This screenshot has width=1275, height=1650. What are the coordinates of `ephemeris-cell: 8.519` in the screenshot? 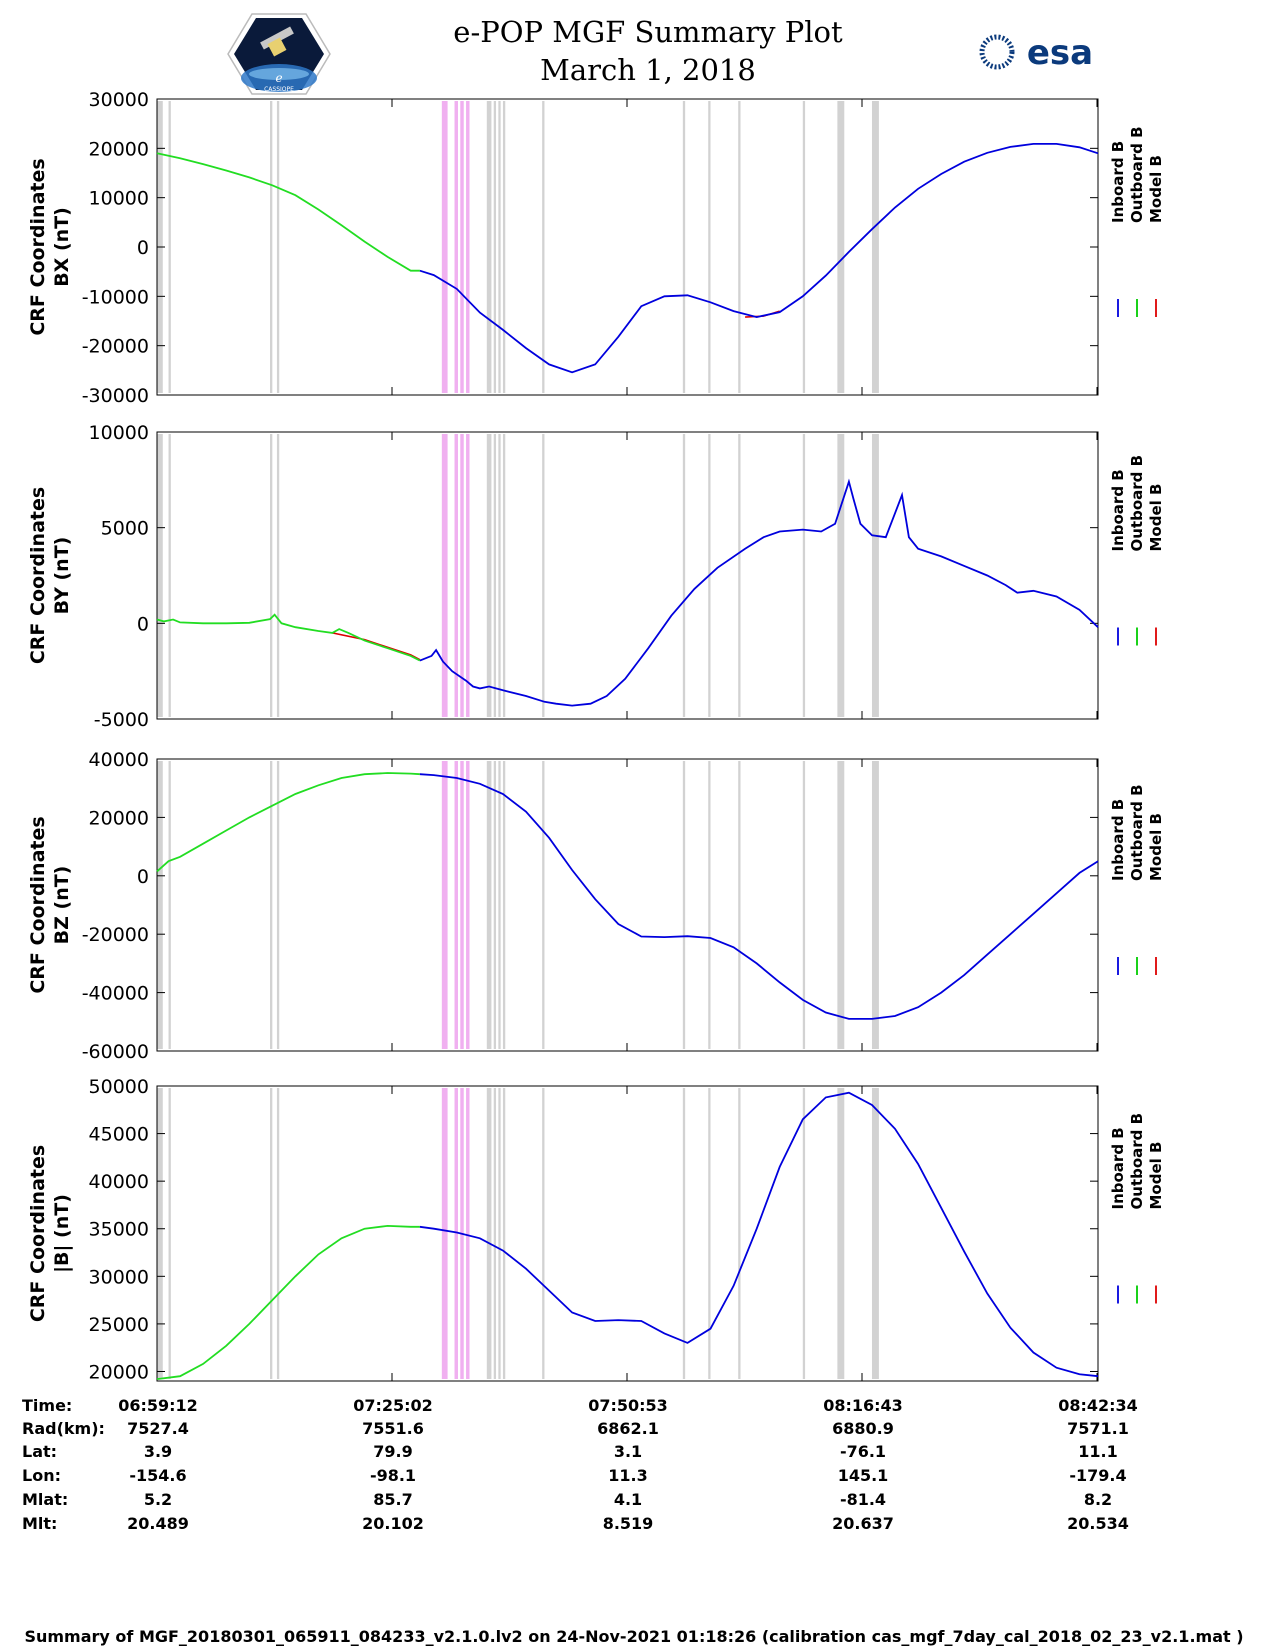 It's located at (628, 1523).